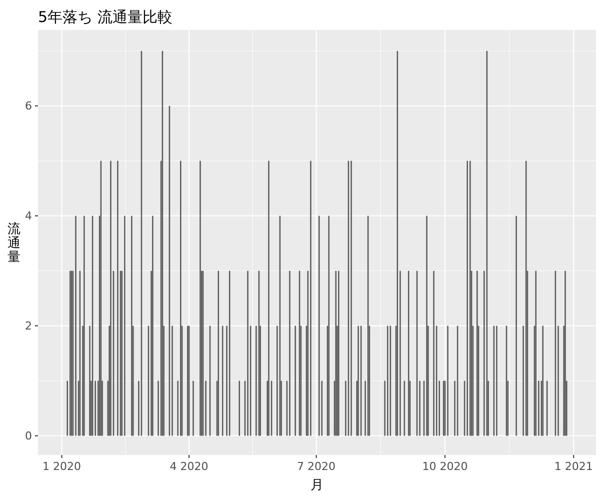 Image resolution: width=600 pixels, height=500 pixels. Describe the element at coordinates (28, 216) in the screenshot. I see `y-tick-label: 4` at that location.